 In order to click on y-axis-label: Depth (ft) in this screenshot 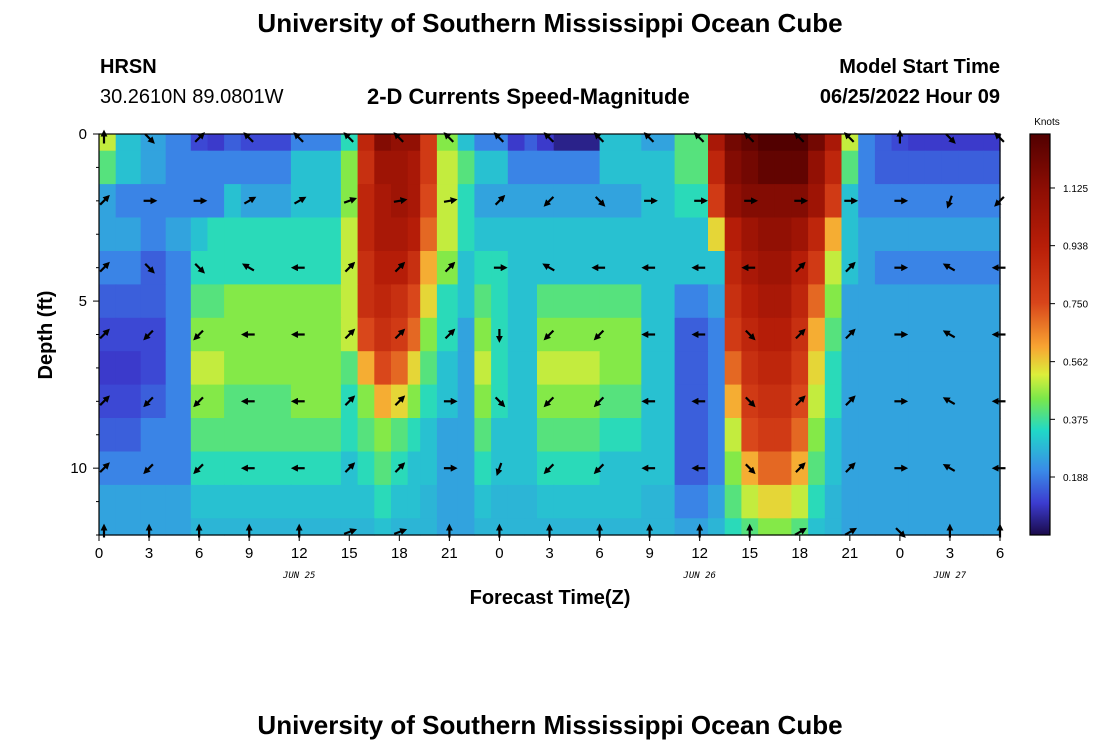, I will do `click(46, 335)`.